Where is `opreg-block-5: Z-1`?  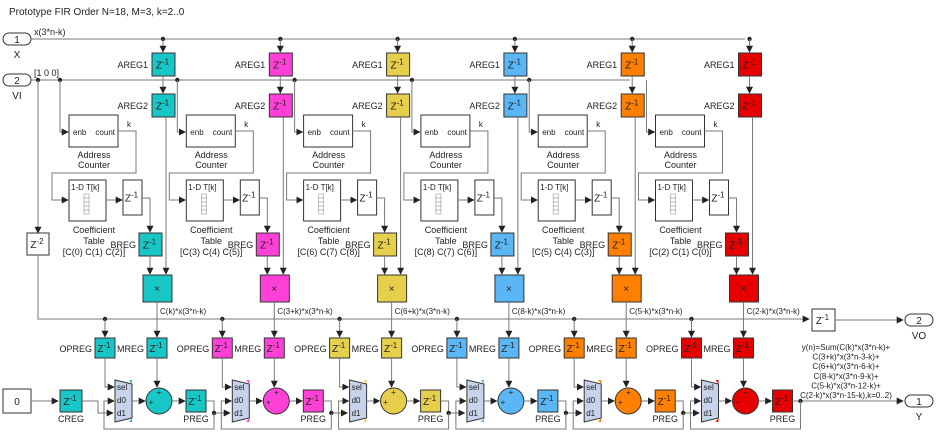 opreg-block-5: Z-1 is located at coordinates (574, 348).